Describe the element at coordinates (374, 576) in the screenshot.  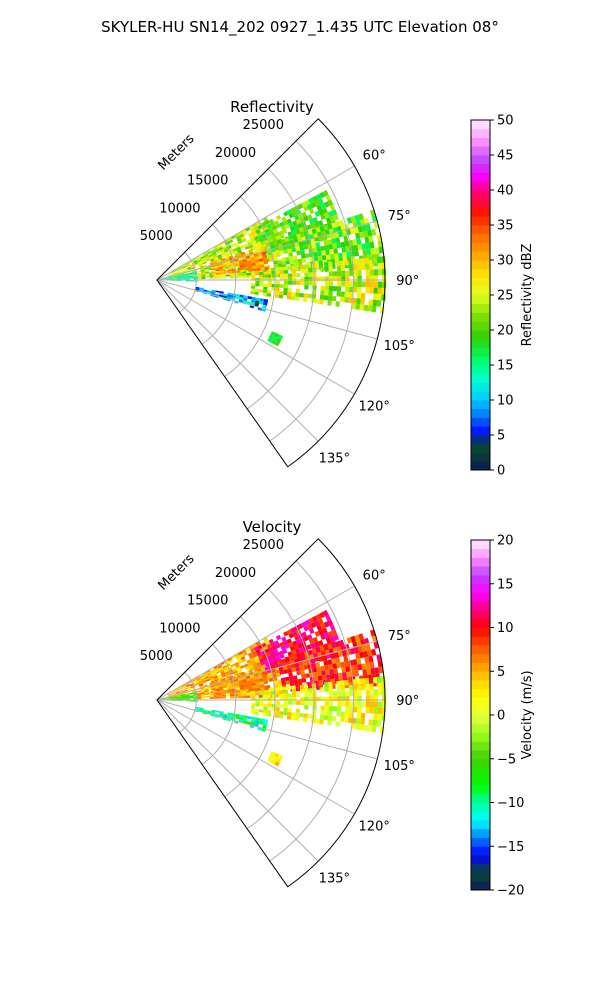
I see `azimuth-tick-label: 60°` at that location.